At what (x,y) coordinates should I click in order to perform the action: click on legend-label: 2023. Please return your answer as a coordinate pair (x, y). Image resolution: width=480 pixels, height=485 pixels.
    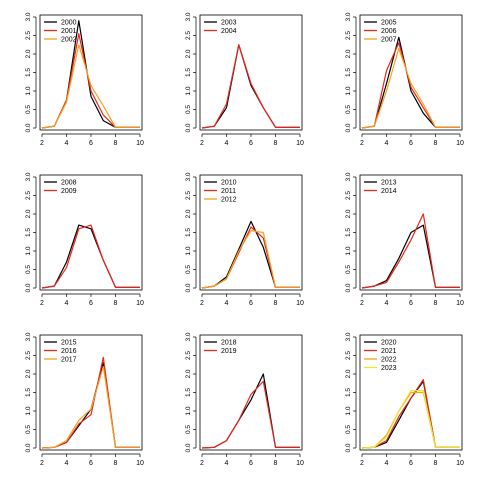
    Looking at the image, I should click on (389, 368).